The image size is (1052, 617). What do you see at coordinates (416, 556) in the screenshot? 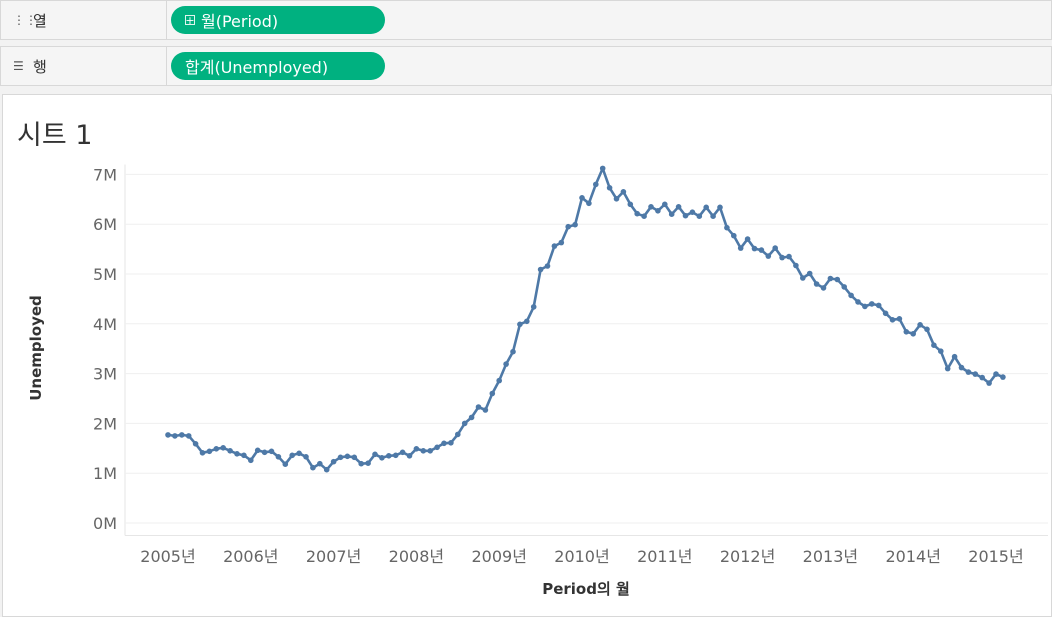
I see `x-tick-label: 2008년` at bounding box center [416, 556].